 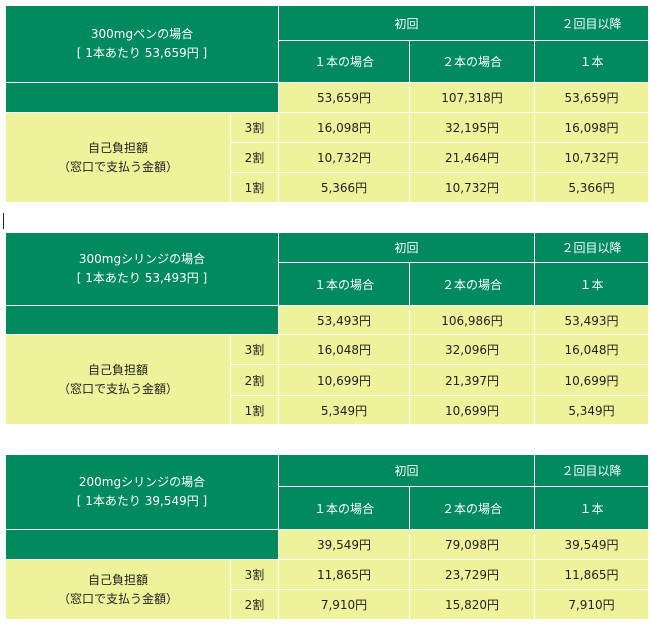 What do you see at coordinates (344, 127) in the screenshot?
I see `amount-one: 16,098円` at bounding box center [344, 127].